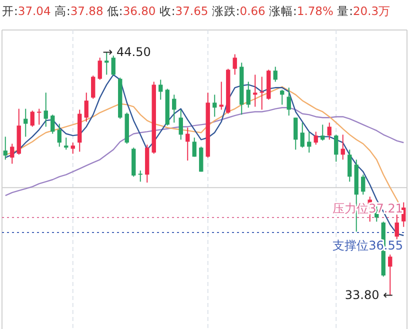  I want to click on title: 开:37.04 高:37.88 低:36.80 收:37.65 涨跌:0.66 涨幅:1.78% 量:20.3万, so click(196, 11).